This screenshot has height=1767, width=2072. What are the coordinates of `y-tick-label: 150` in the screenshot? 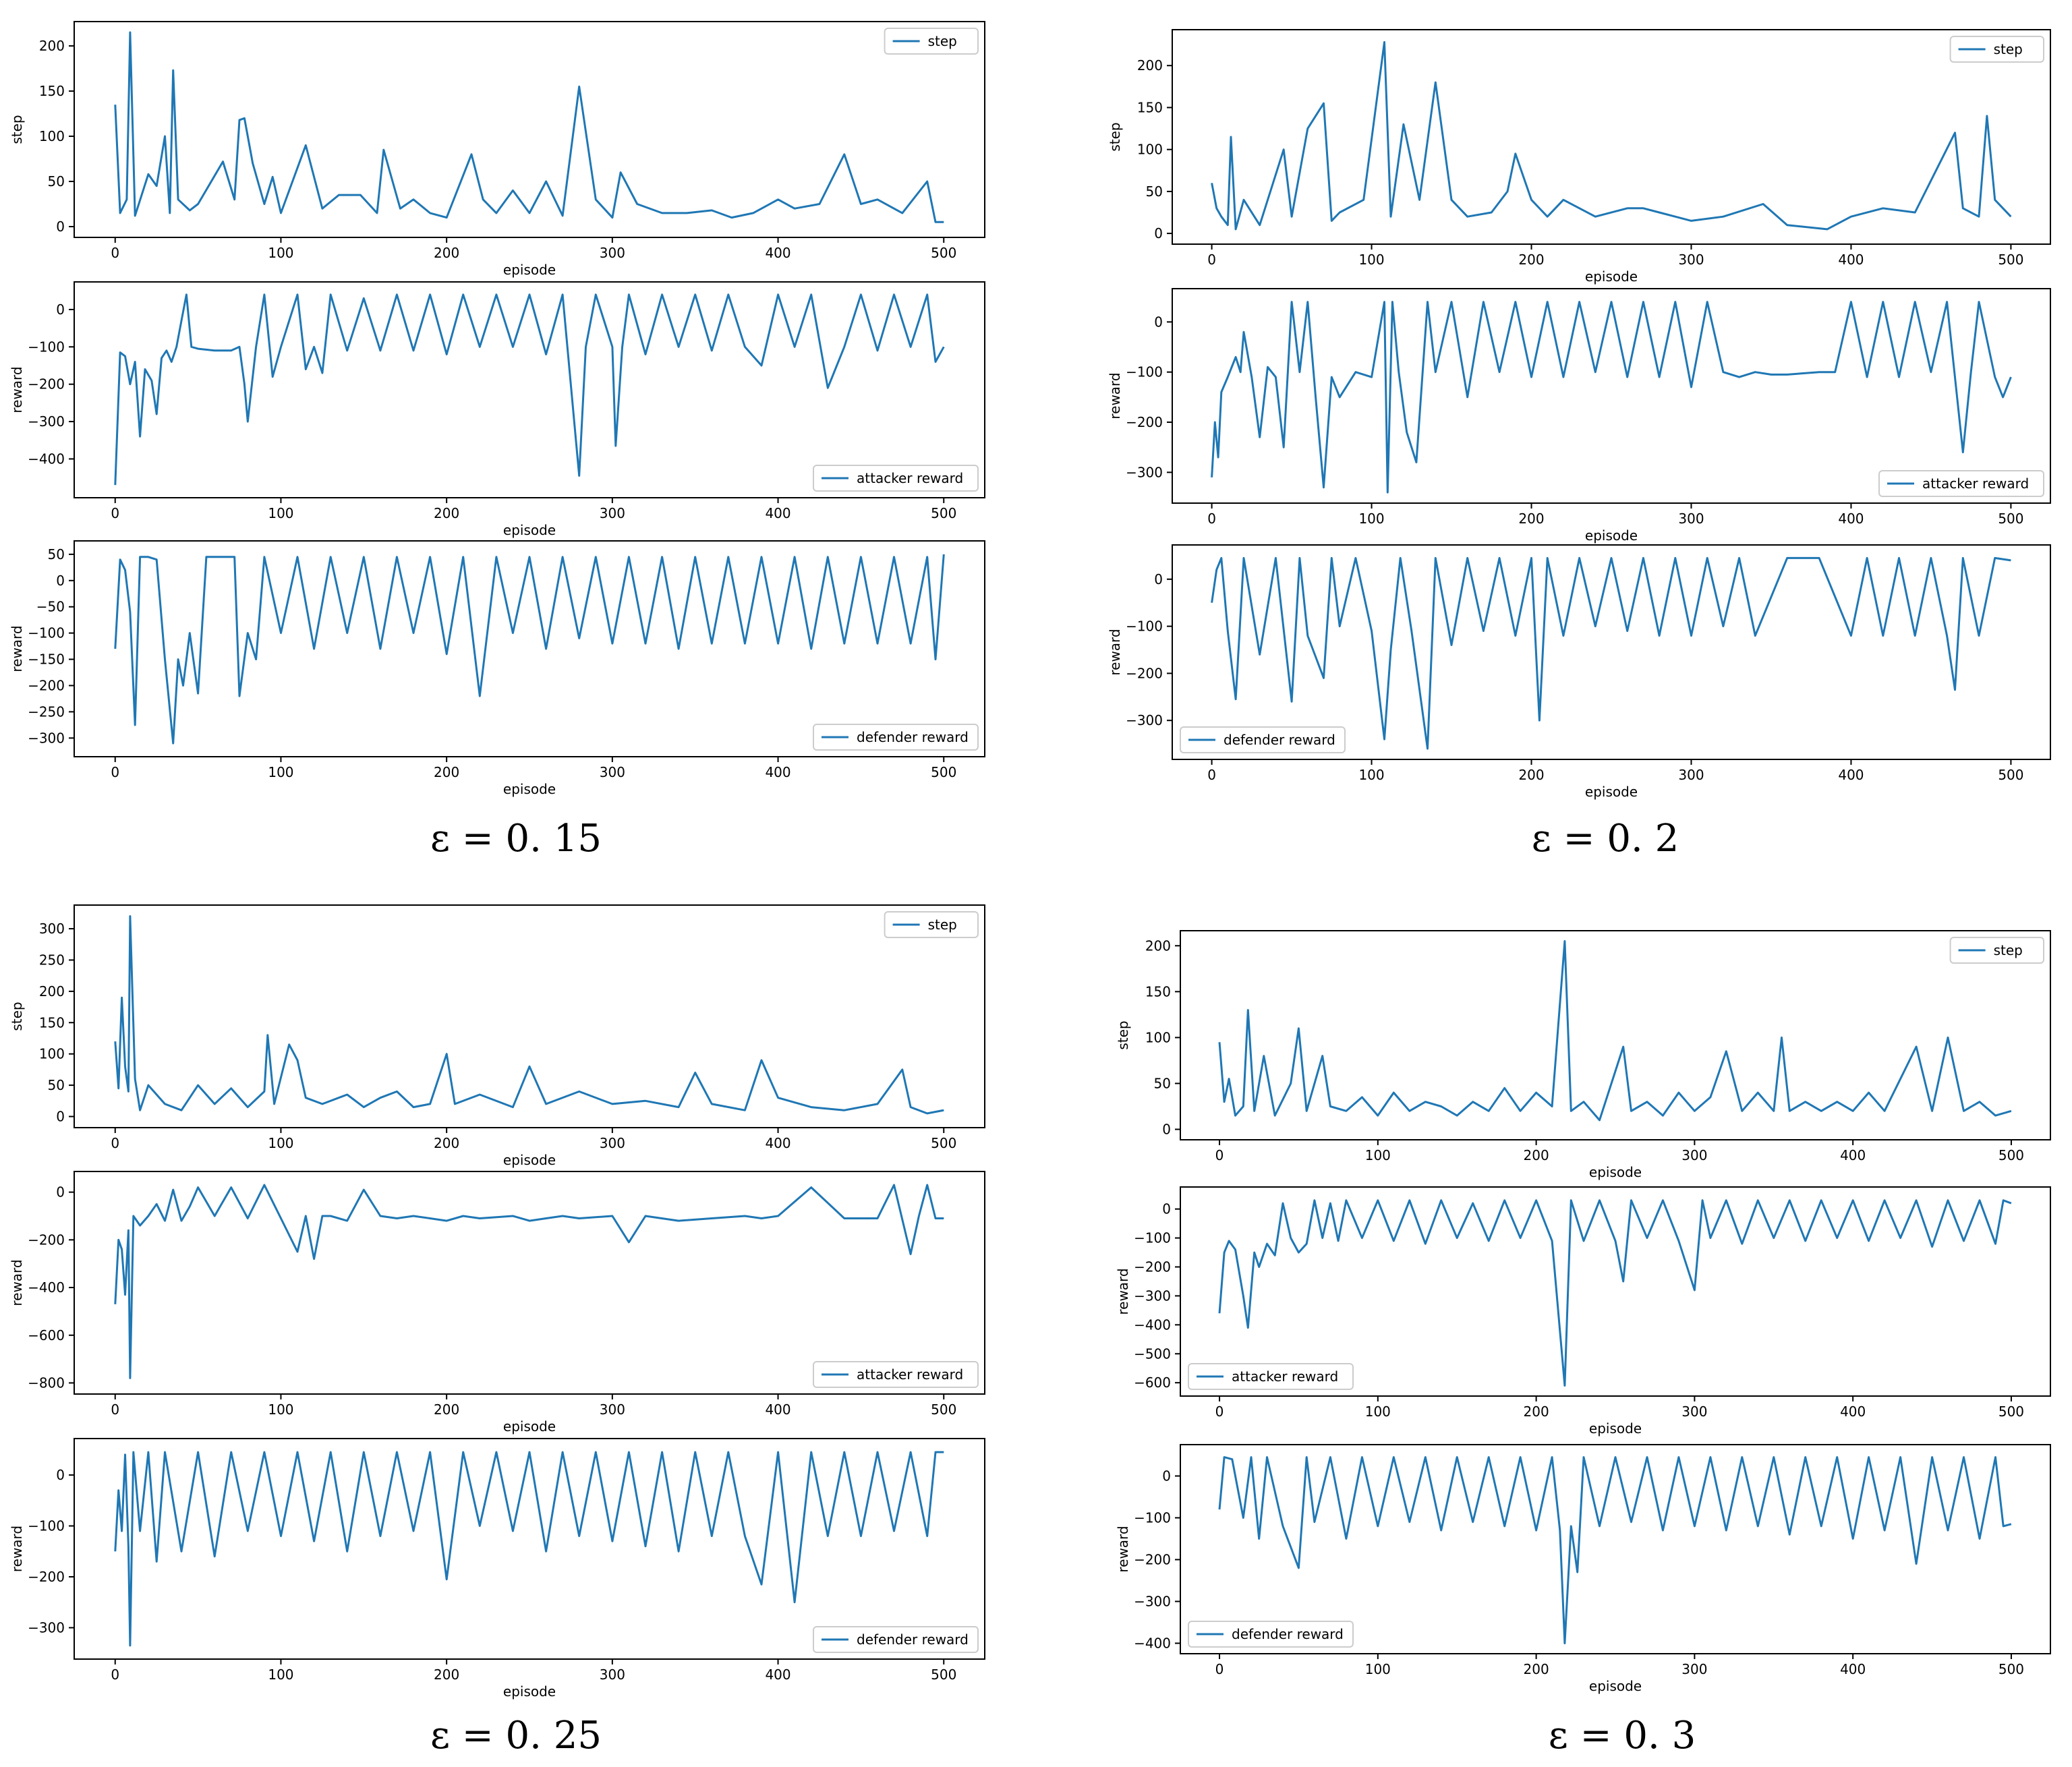 It's located at (1150, 107).